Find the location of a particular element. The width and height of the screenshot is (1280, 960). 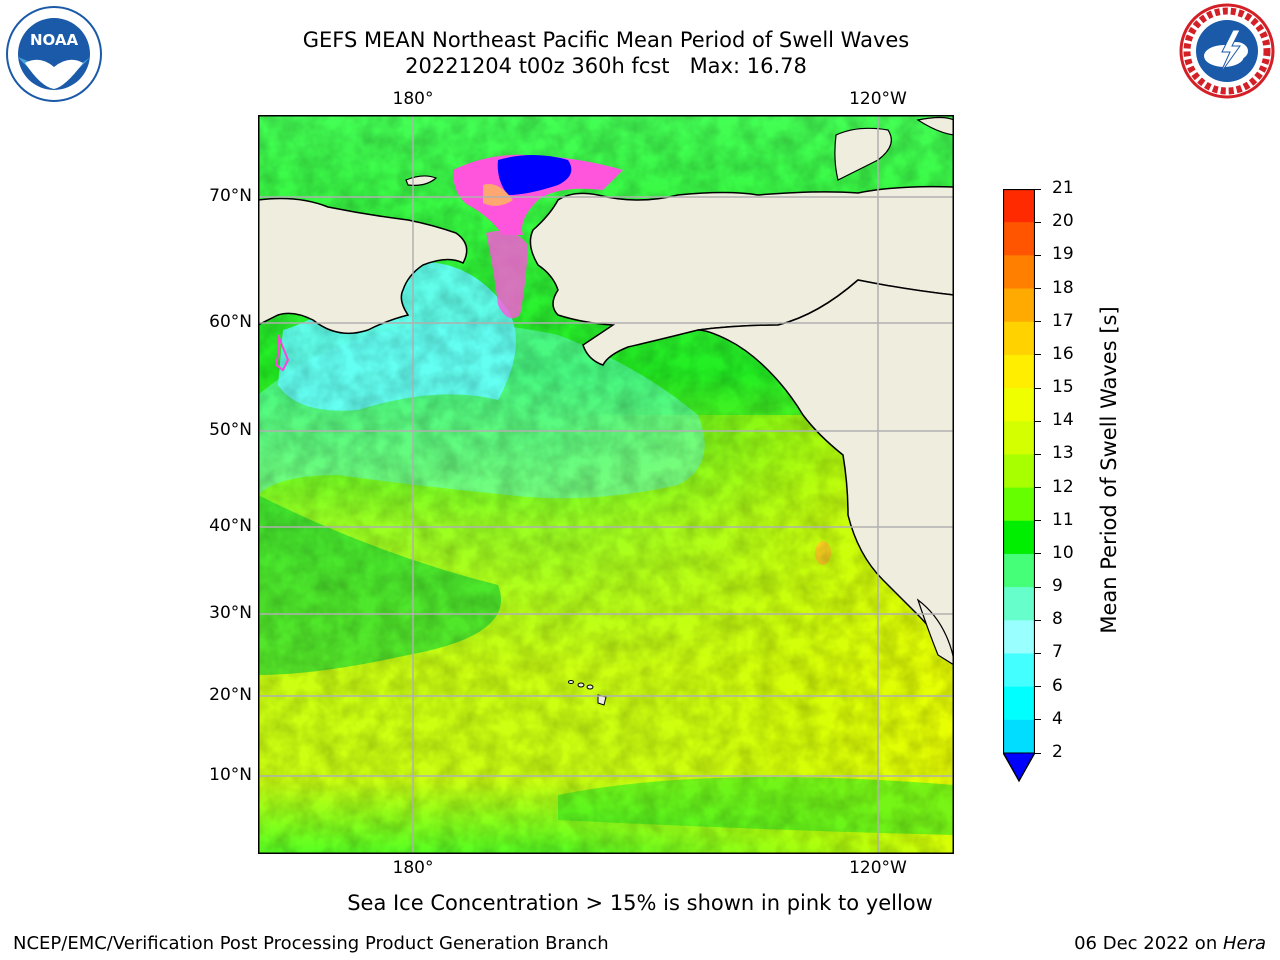

lon-label-bottom-180: 180° is located at coordinates (413, 868).